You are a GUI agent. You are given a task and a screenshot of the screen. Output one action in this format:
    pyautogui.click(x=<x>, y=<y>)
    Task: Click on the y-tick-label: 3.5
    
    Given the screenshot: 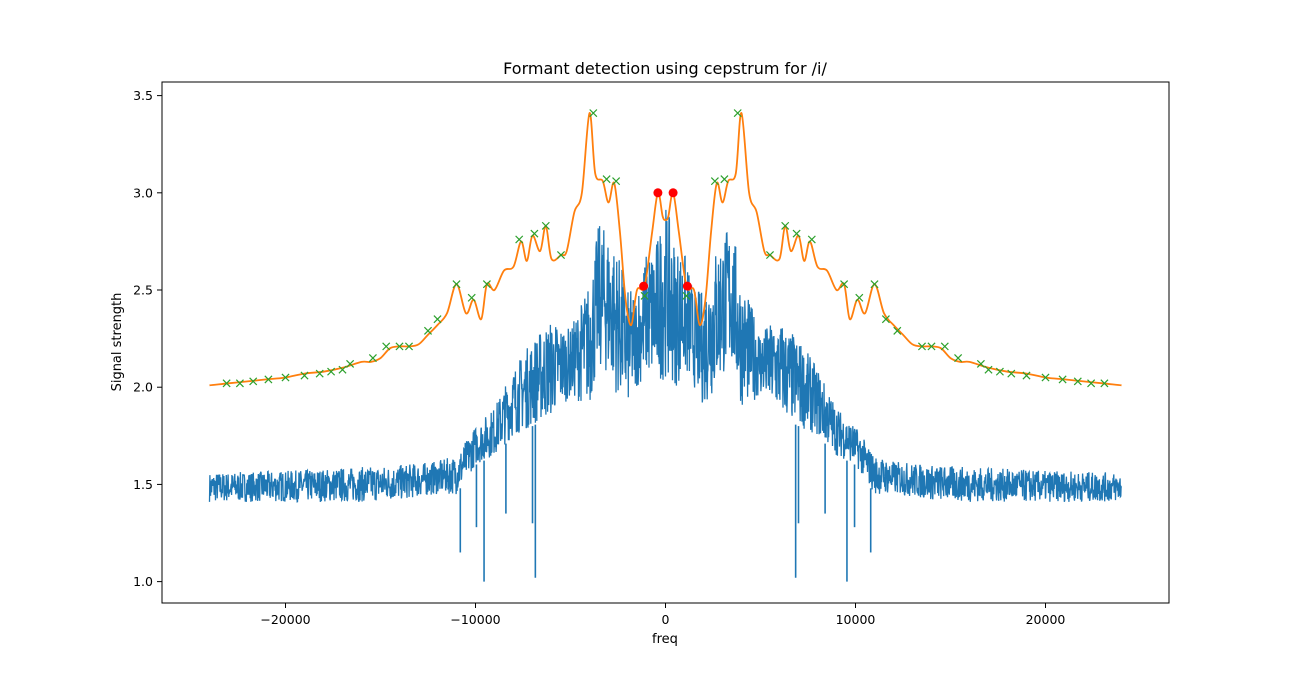 What is the action you would take?
    pyautogui.click(x=143, y=95)
    